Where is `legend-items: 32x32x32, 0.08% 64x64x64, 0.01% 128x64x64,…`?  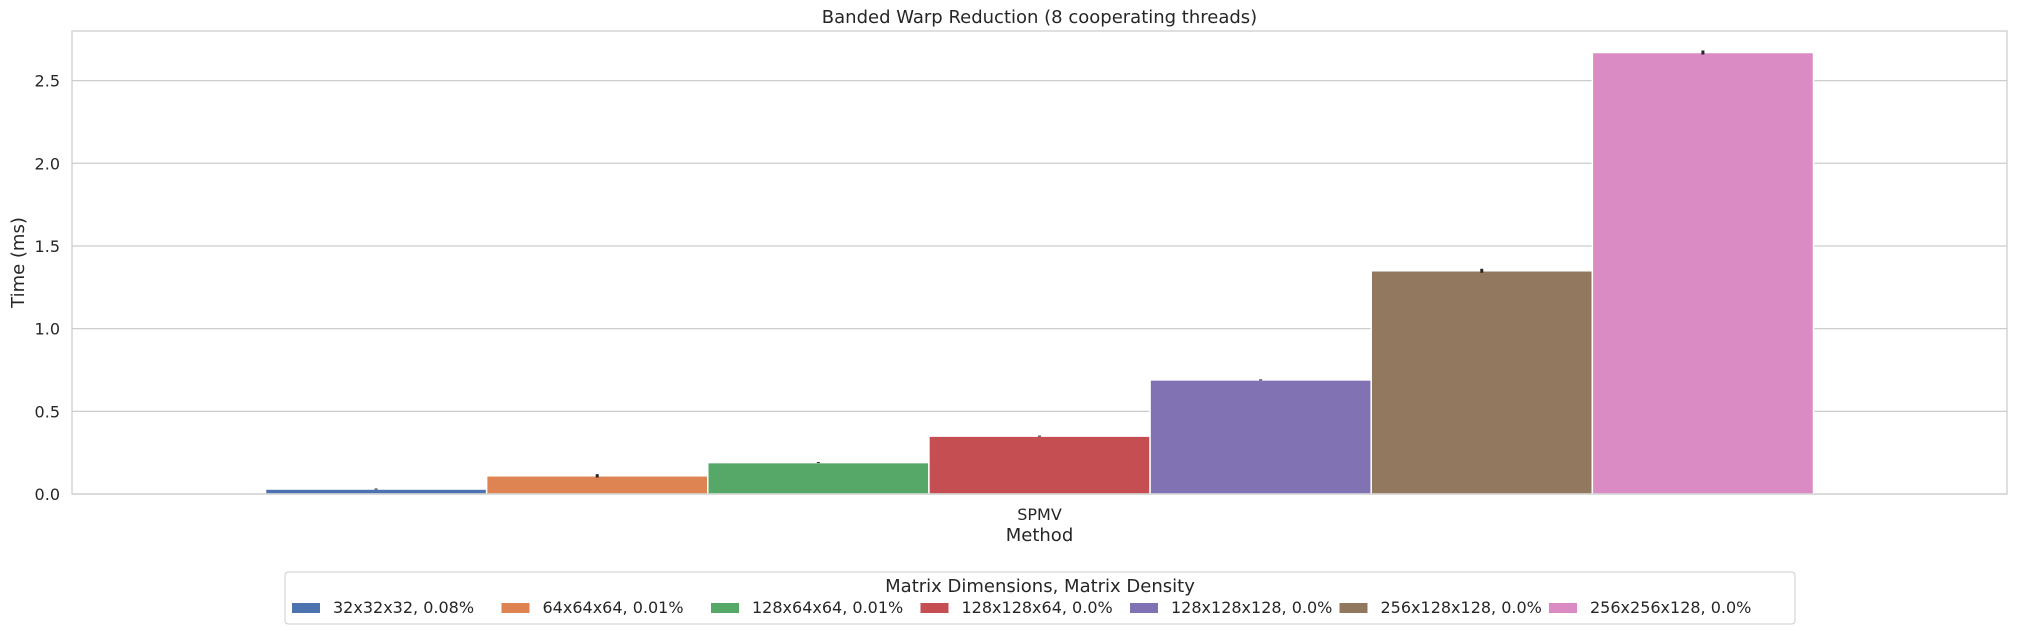
legend-items: 32x32x32, 0.08% 64x64x64, 0.01% 128x64x64,… is located at coordinates (1021, 607).